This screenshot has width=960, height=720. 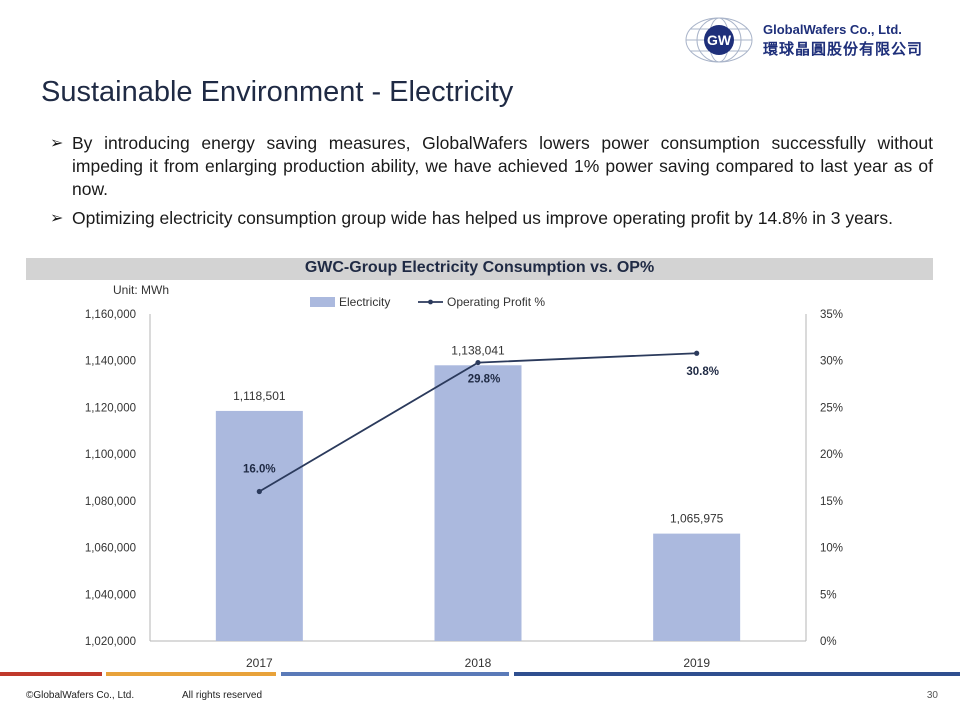 I want to click on footer-color-bars, so click(x=480, y=675).